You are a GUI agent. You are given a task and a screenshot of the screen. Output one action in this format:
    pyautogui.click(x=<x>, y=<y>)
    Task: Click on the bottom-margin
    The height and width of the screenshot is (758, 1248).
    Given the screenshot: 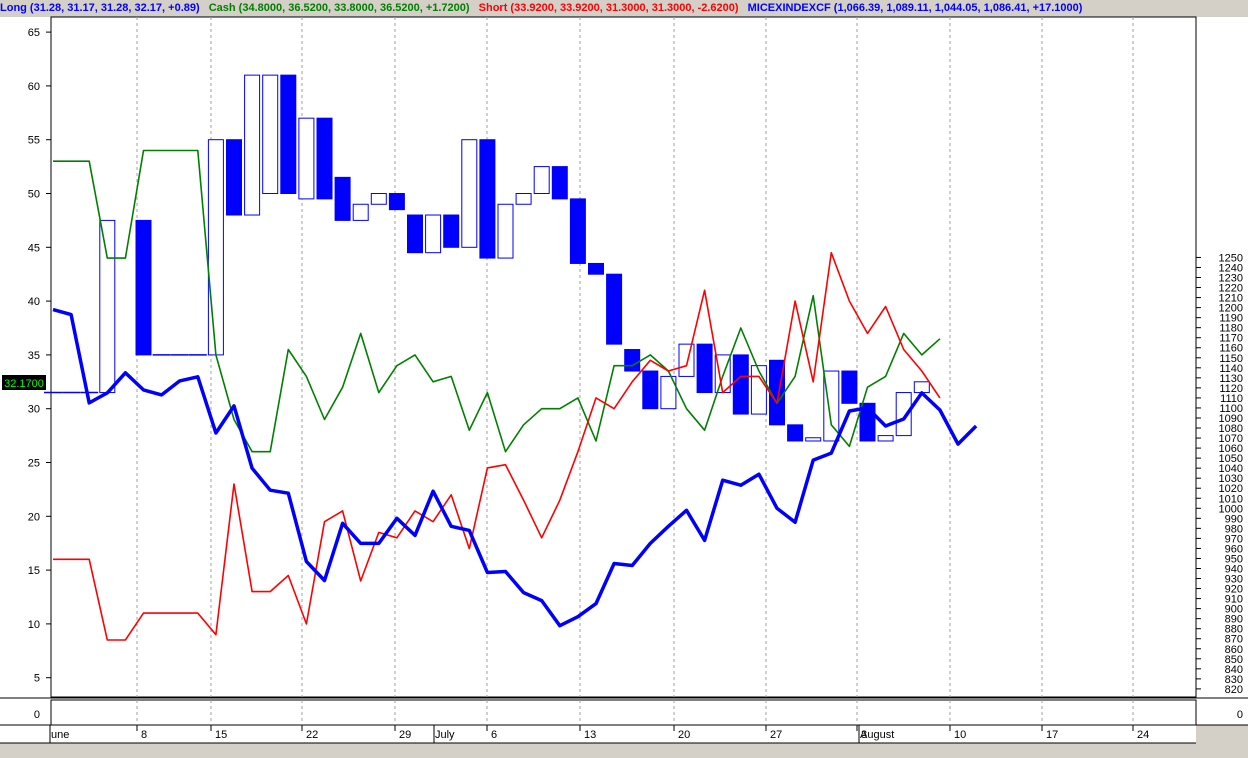 What is the action you would take?
    pyautogui.click(x=624, y=750)
    